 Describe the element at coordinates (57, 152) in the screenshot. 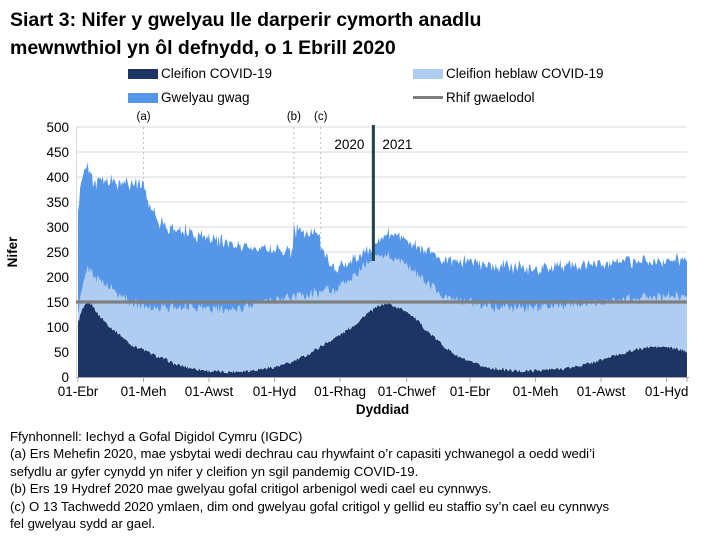

I see `y-tick-label: 450` at that location.